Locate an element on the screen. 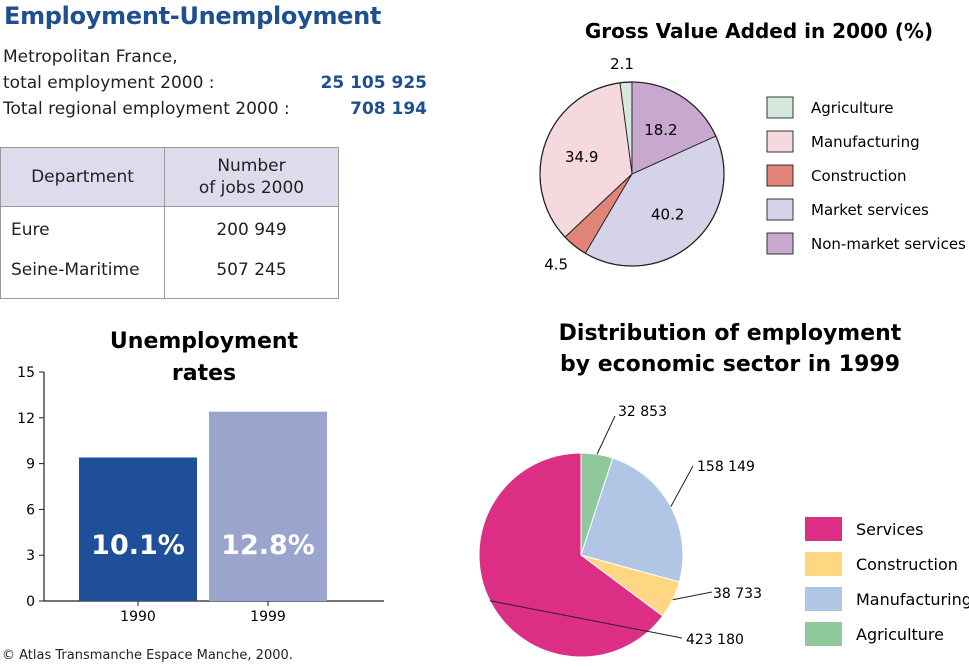 The image size is (969, 668). unemployment-bar-chart: 0 3 6 9 12 15 10.1% 1990 12.8% 1999 is located at coordinates (200, 495).